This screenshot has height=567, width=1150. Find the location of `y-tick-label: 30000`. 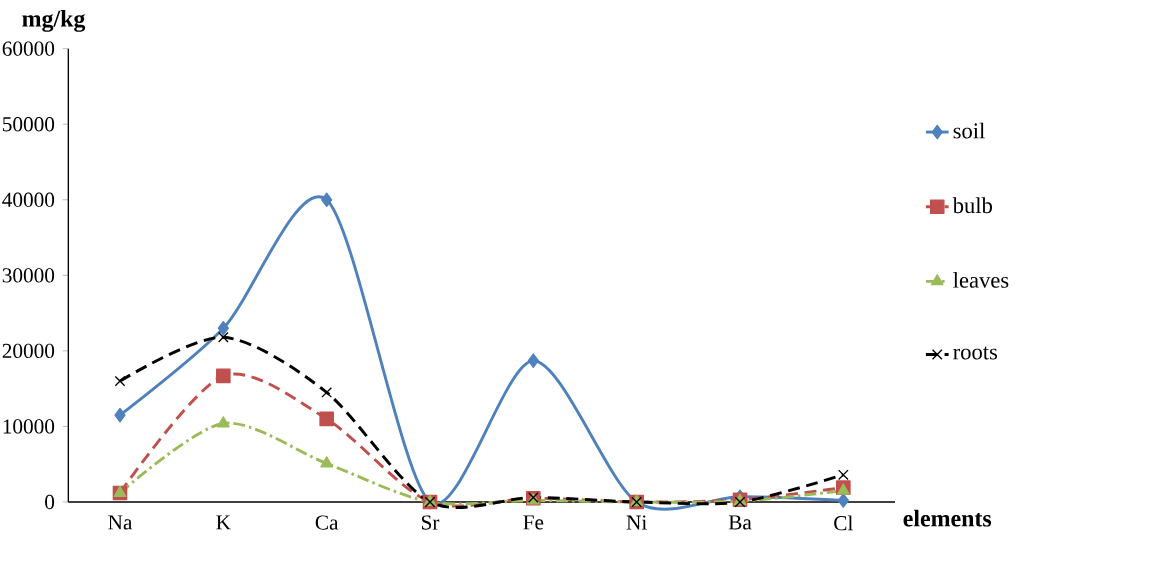

y-tick-label: 30000 is located at coordinates (28, 275).